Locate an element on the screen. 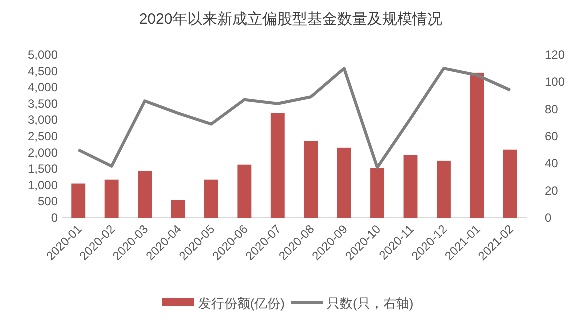 This screenshot has height=329, width=582. y2-tick-label: 100 is located at coordinates (555, 82).